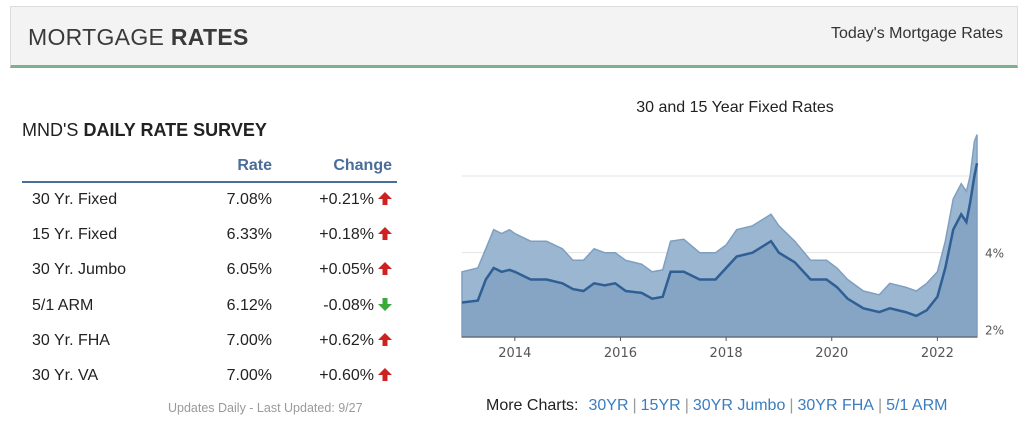 This screenshot has height=443, width=1024. Describe the element at coordinates (348, 305) in the screenshot. I see `change-value: -0.08%` at that location.